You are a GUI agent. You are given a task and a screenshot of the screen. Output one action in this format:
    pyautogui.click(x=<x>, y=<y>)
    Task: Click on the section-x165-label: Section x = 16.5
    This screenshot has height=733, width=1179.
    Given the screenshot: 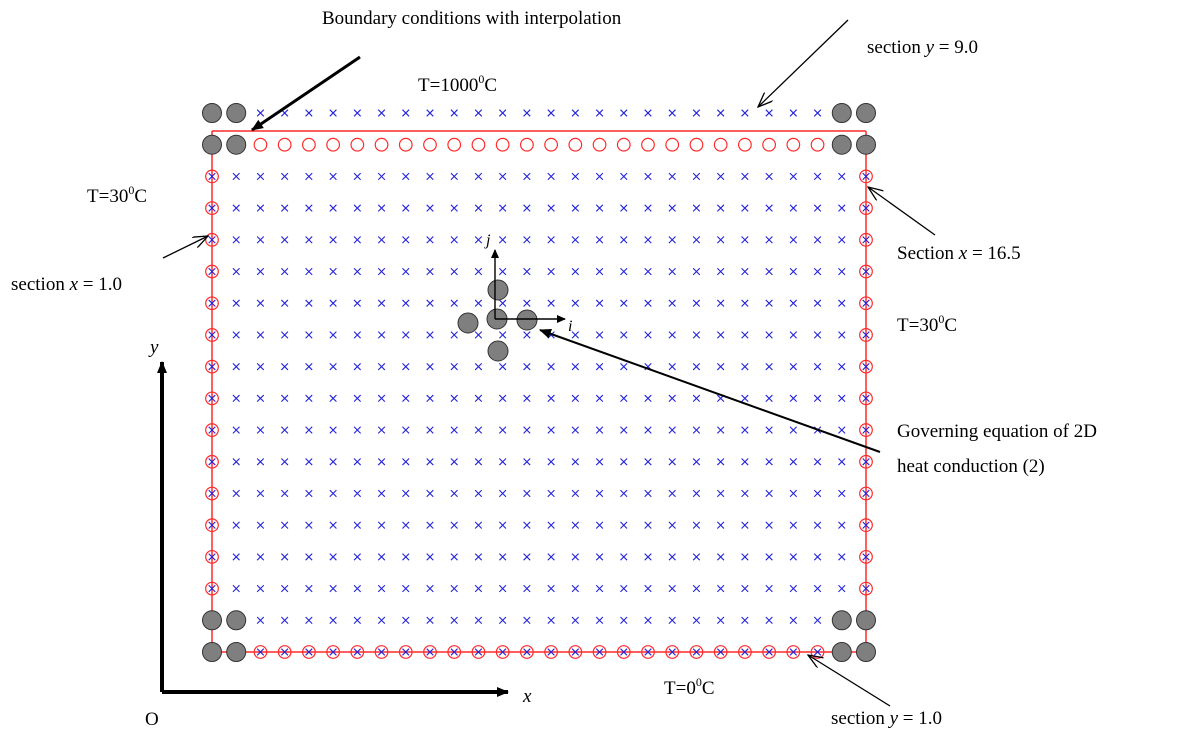 What is the action you would take?
    pyautogui.click(x=959, y=253)
    